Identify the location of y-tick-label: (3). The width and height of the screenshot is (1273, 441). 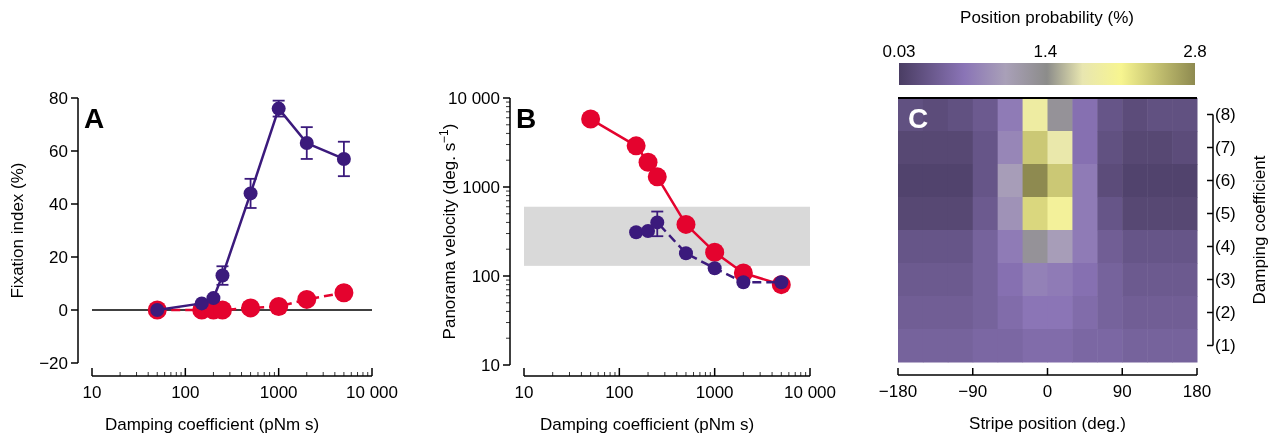
(1225, 280).